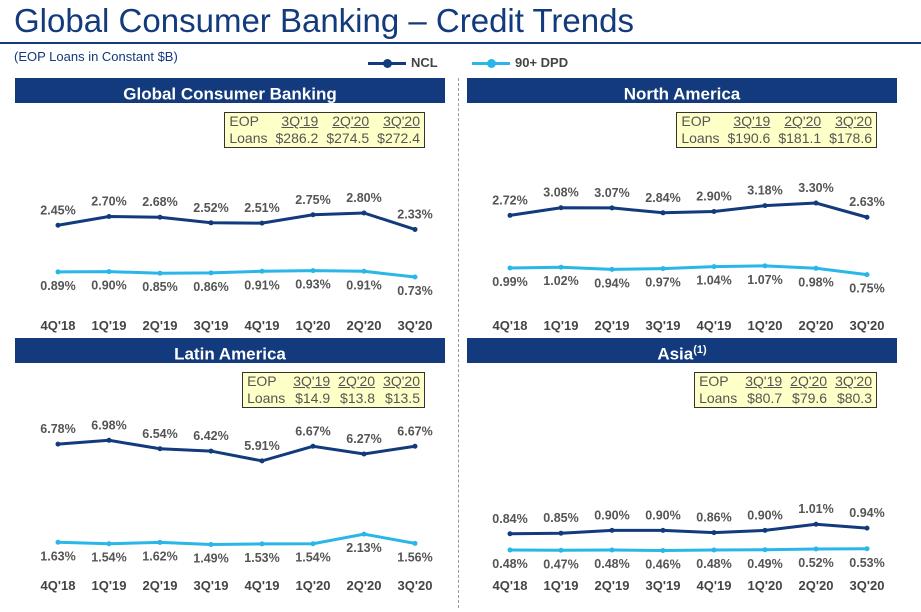 Image resolution: width=921 pixels, height=612 pixels. I want to click on dpd-data-label: 0.93%, so click(312, 285).